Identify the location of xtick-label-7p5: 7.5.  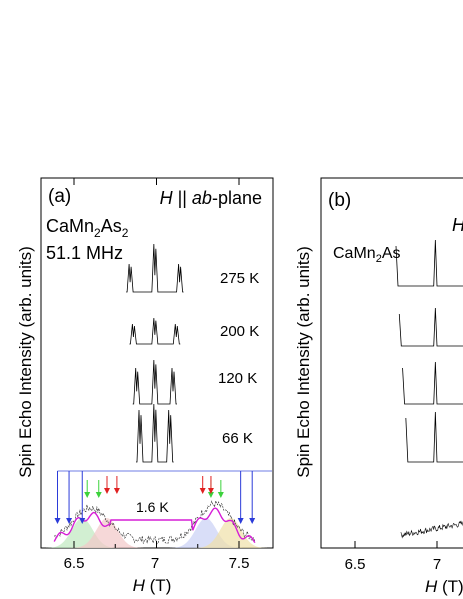
(239, 563).